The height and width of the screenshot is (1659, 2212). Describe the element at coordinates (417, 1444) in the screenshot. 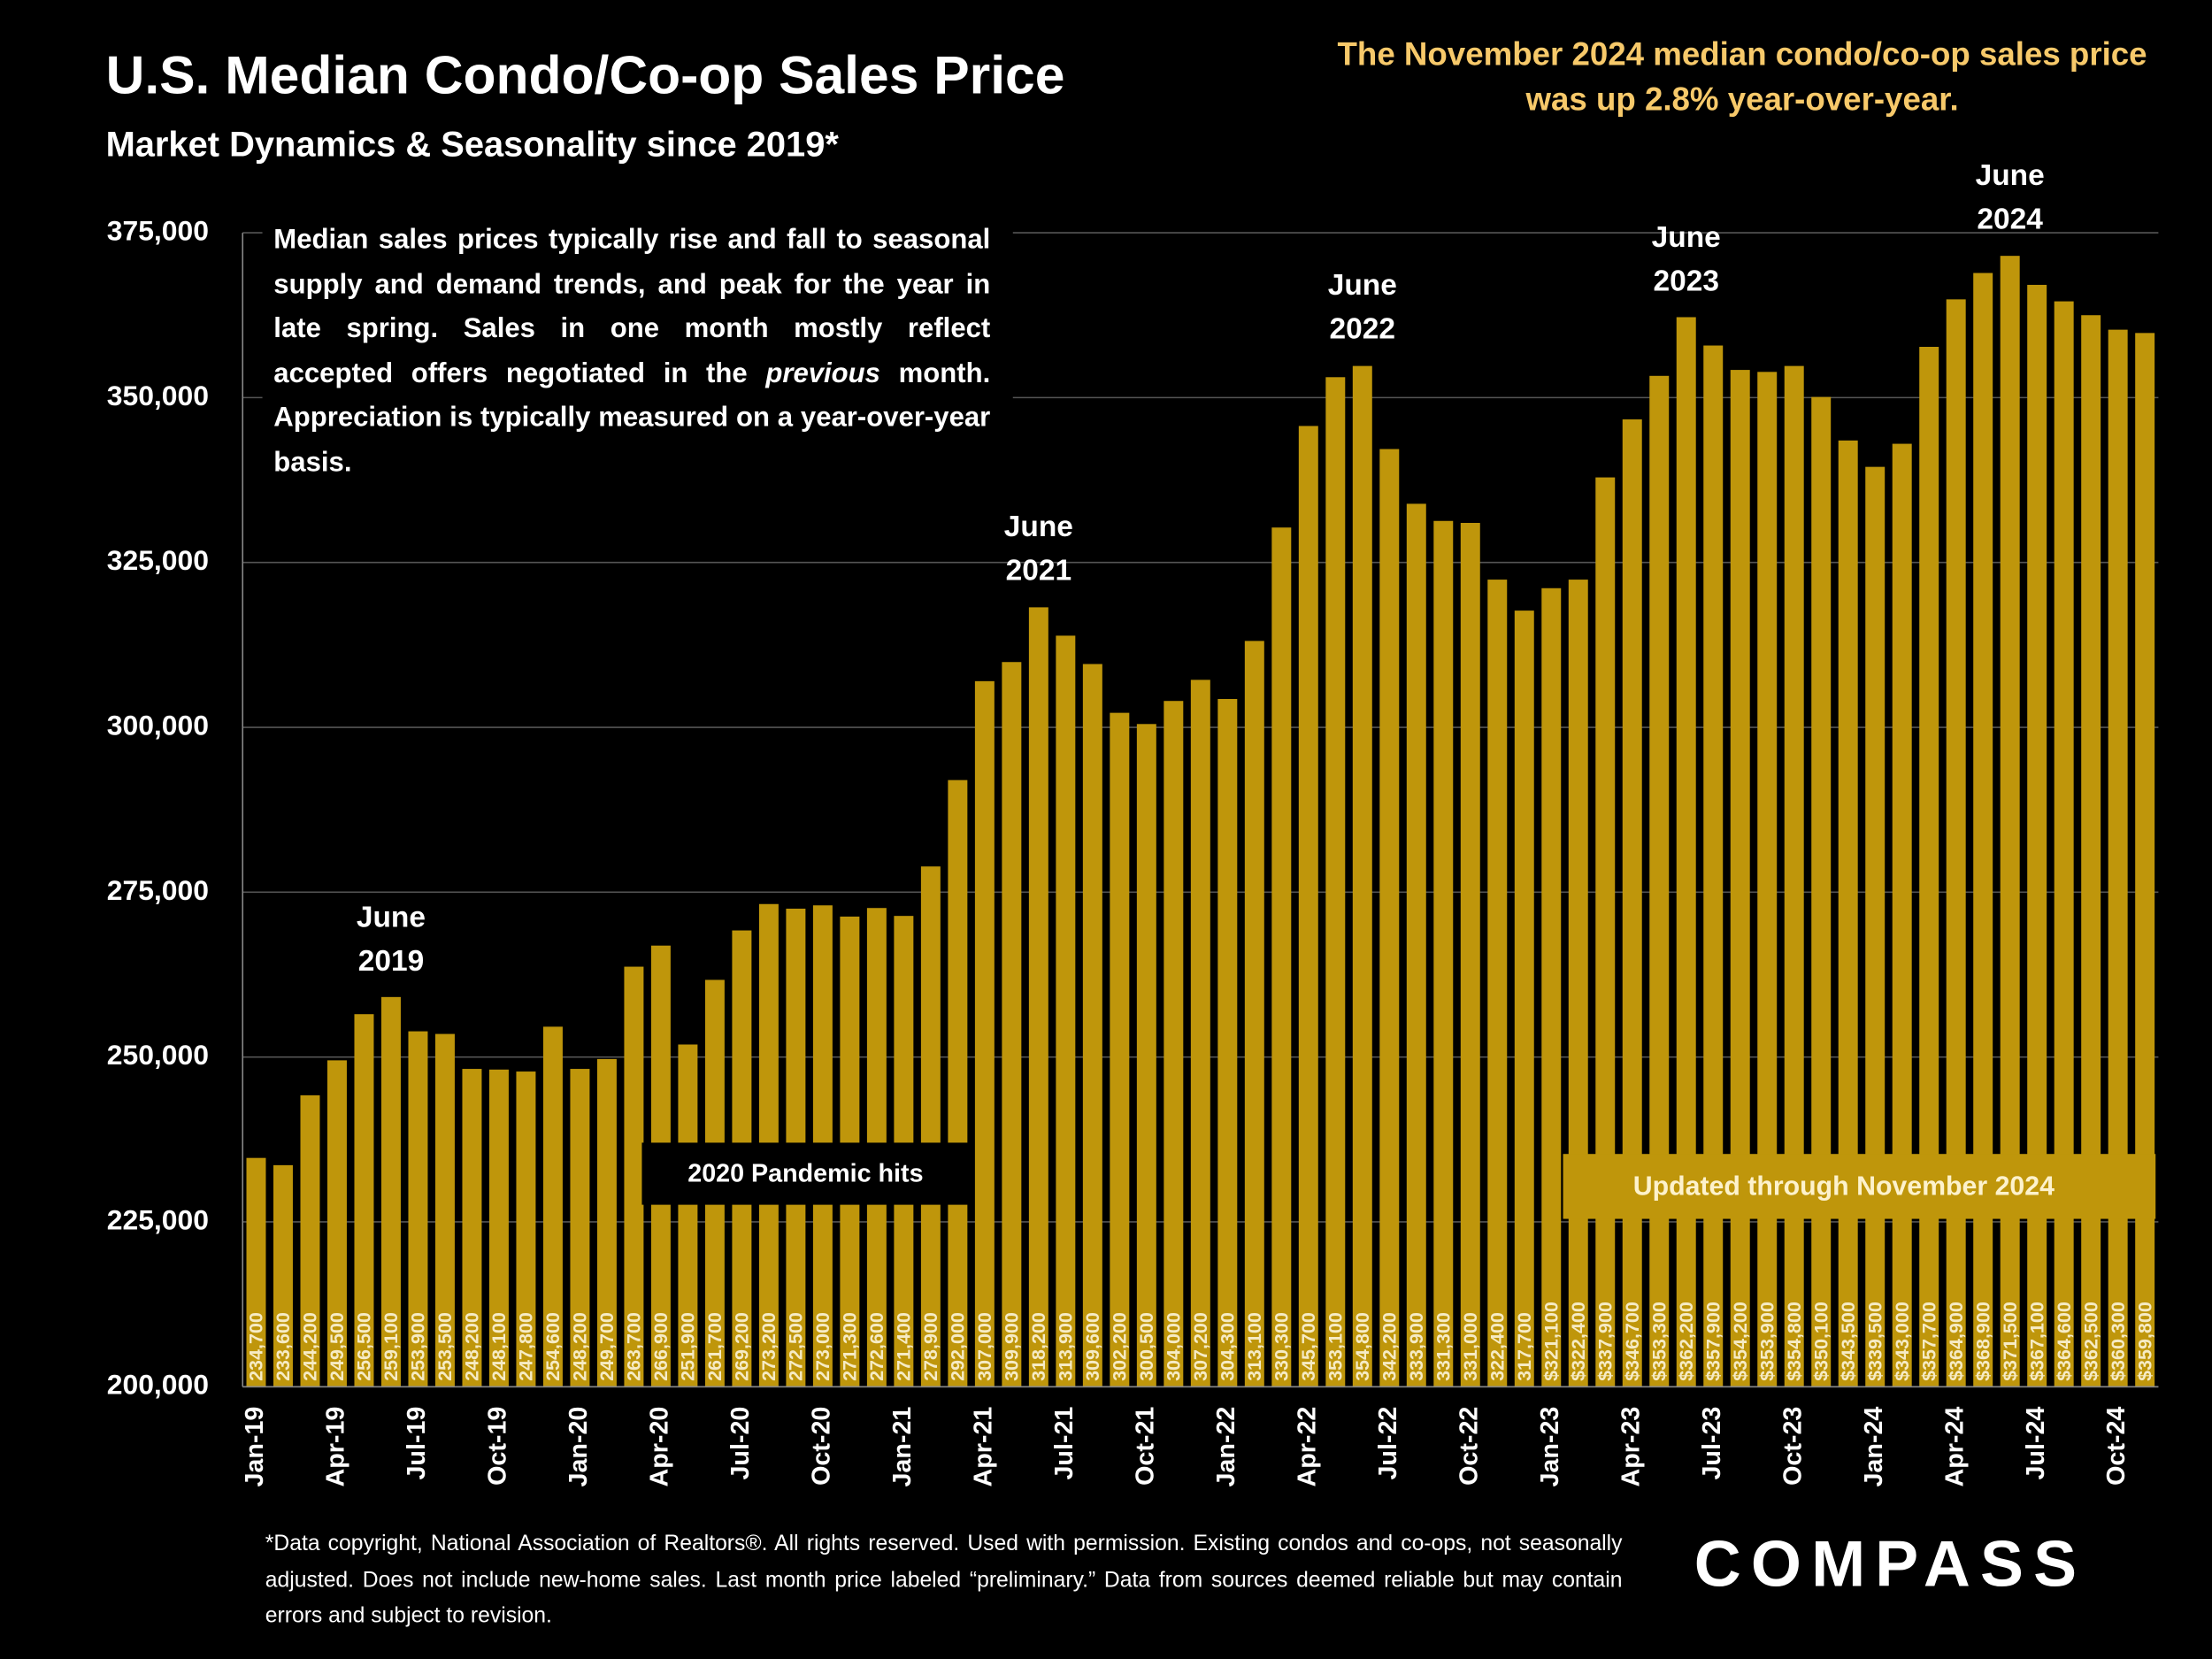

I see `x-tick-label: Jul-19` at that location.